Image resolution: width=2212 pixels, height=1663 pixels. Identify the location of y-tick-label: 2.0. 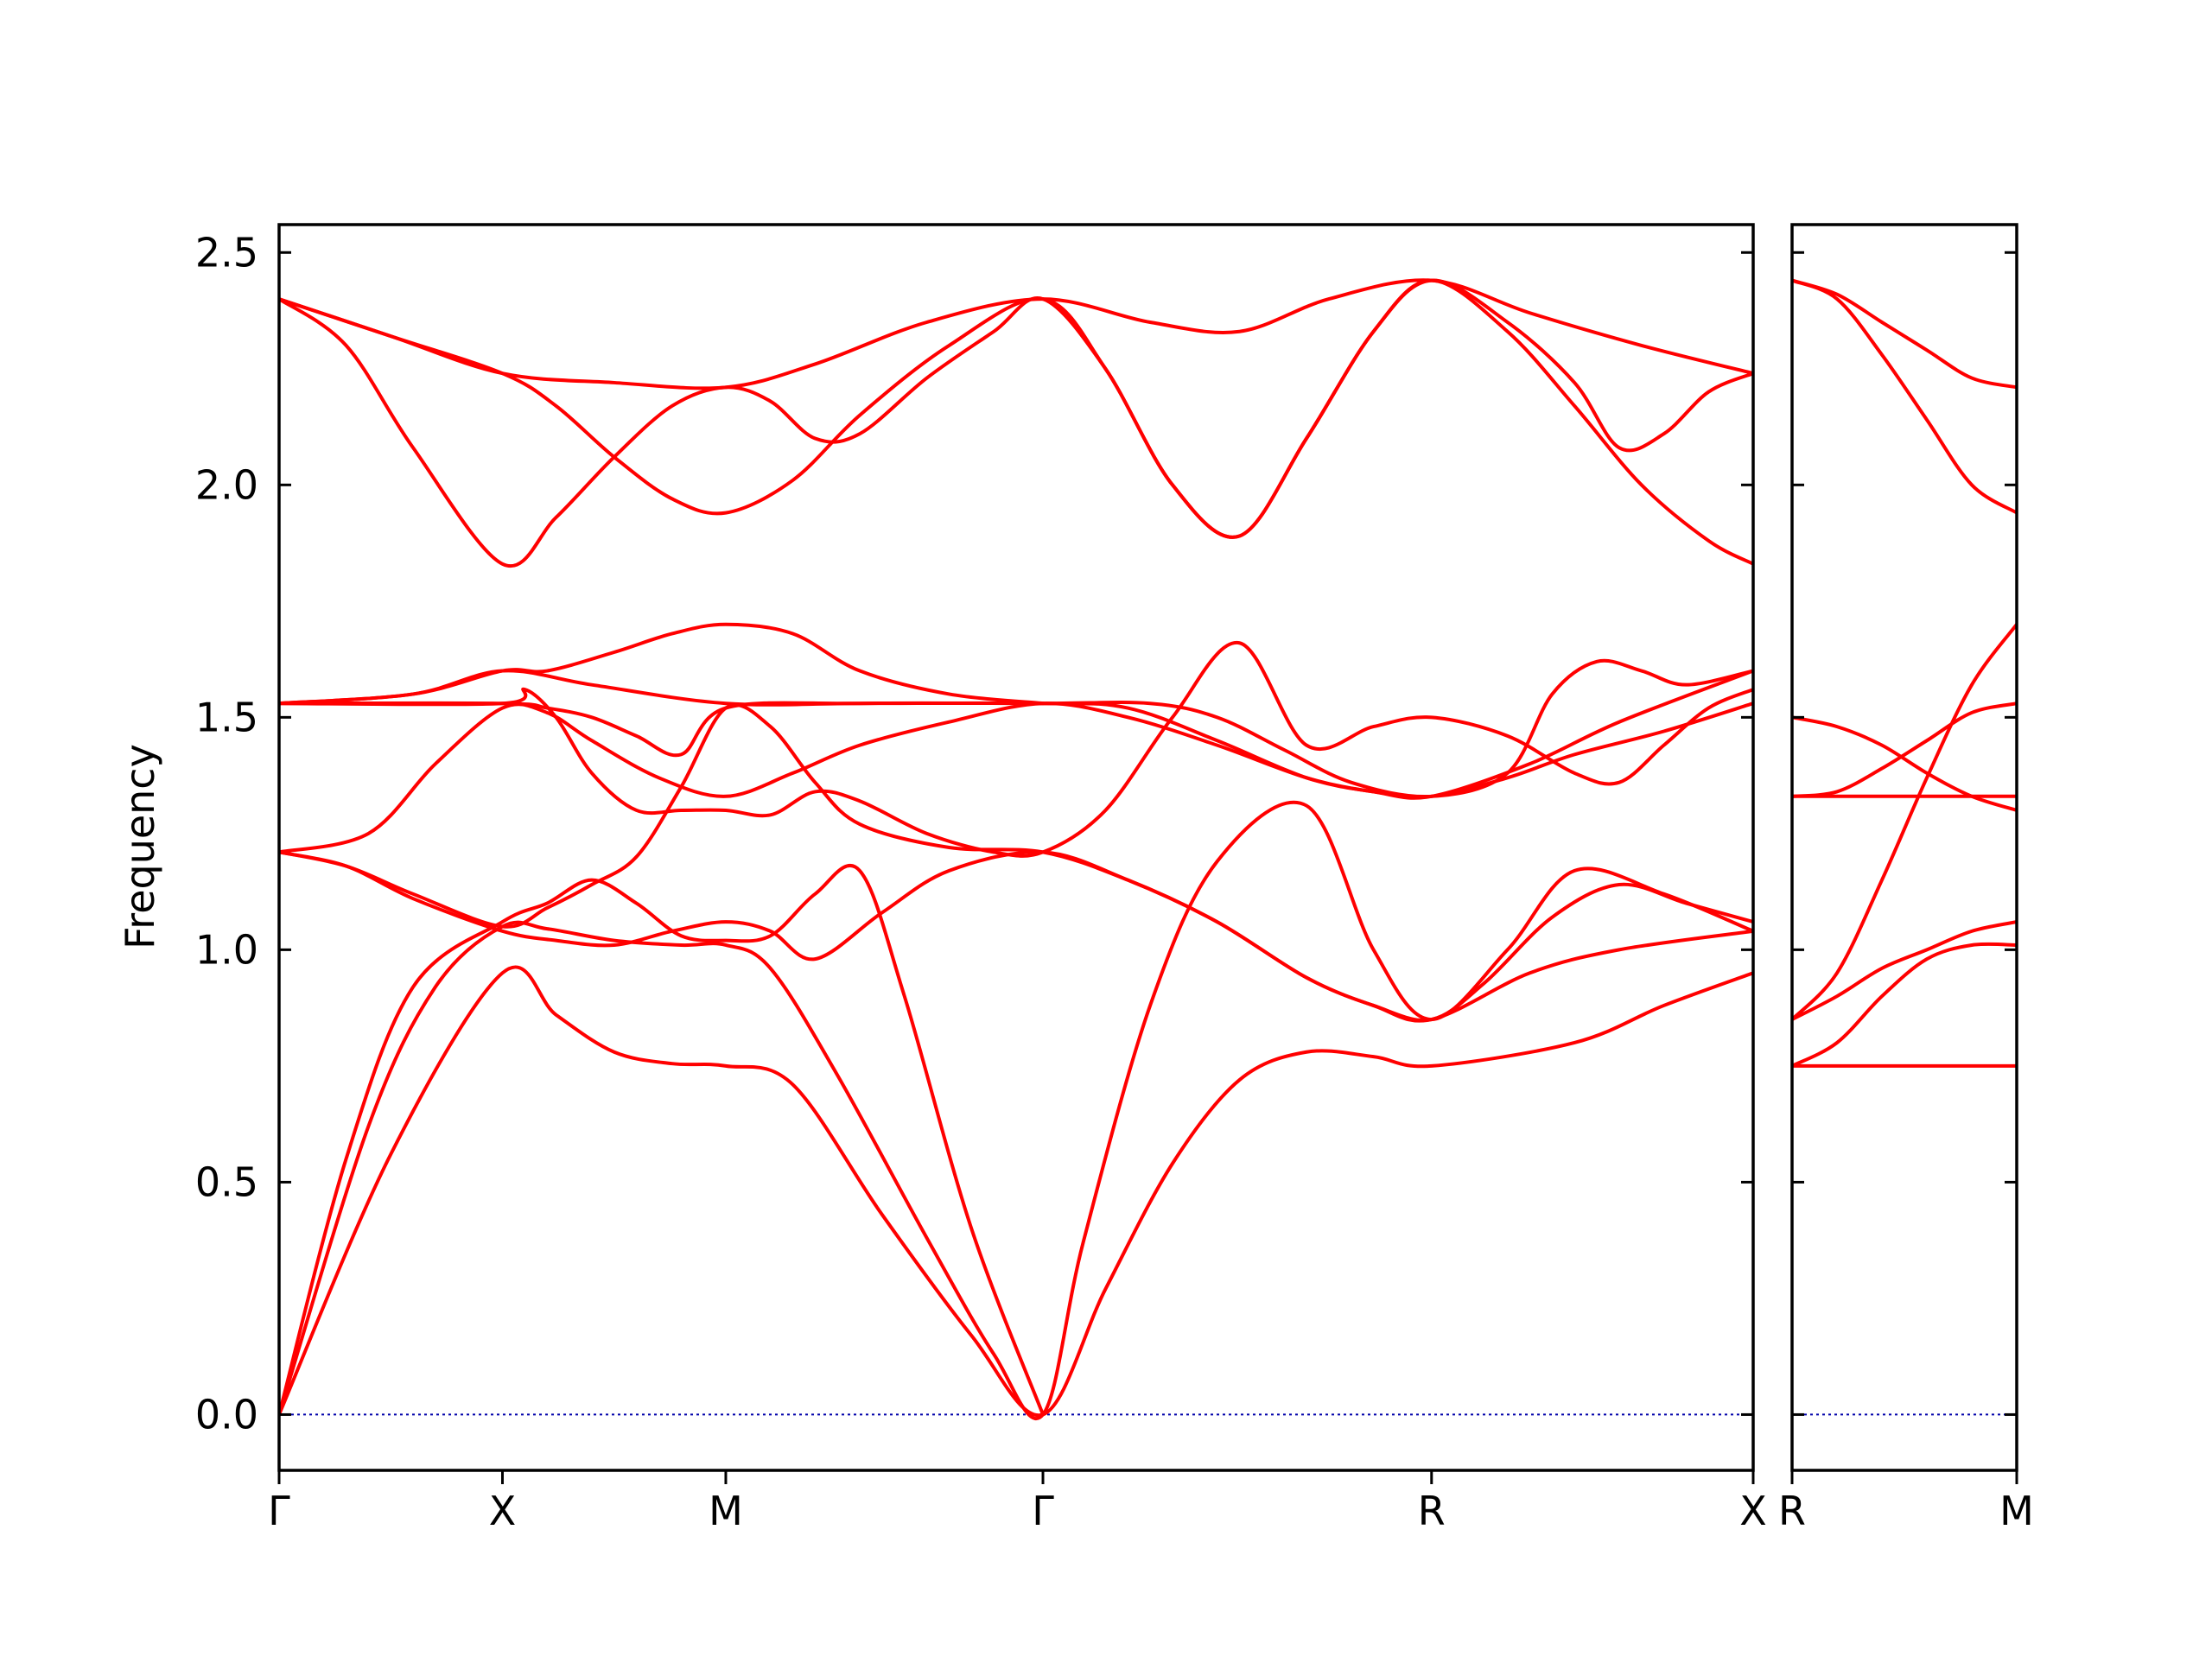
(226, 484).